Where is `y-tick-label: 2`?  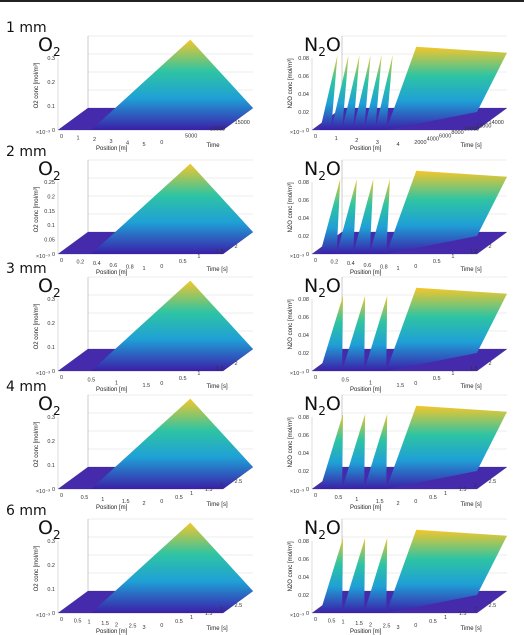 y-tick-label: 2 is located at coordinates (490, 364).